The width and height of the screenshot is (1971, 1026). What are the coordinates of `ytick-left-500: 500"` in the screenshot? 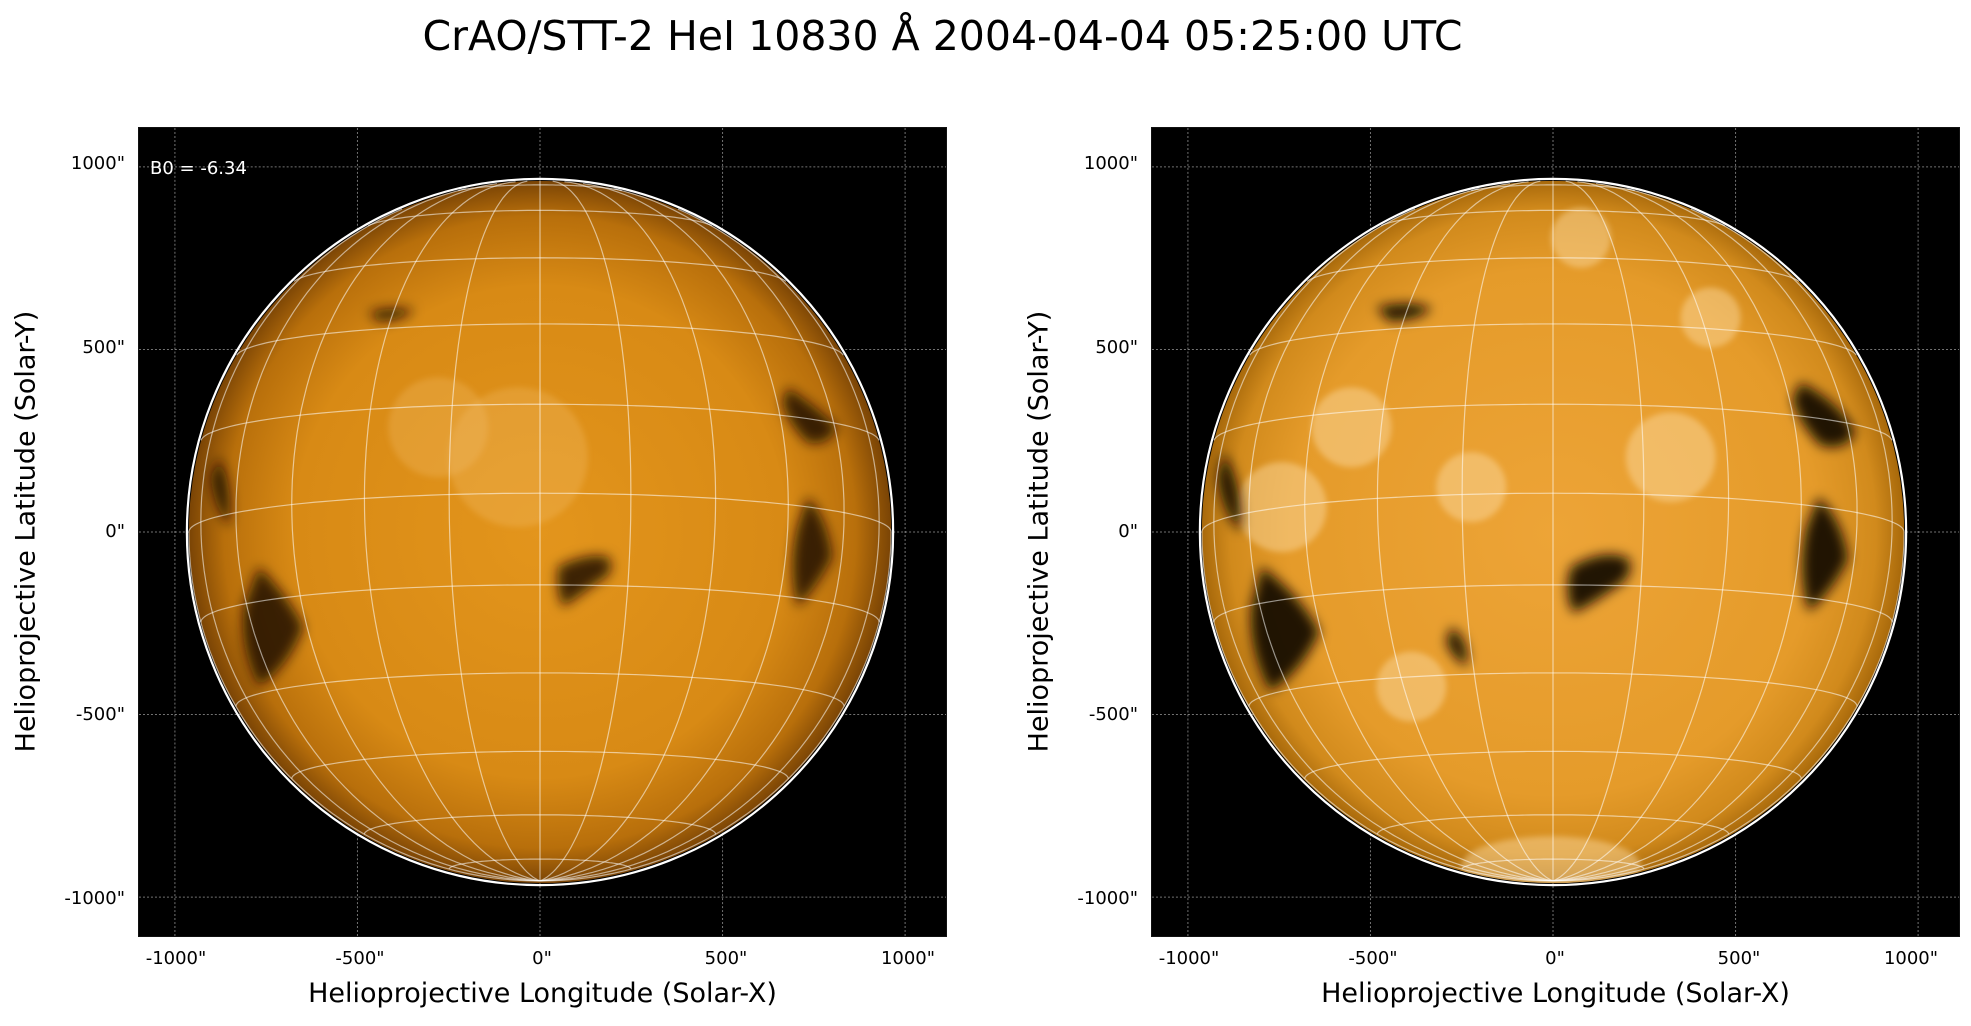 It's located at (103, 347).